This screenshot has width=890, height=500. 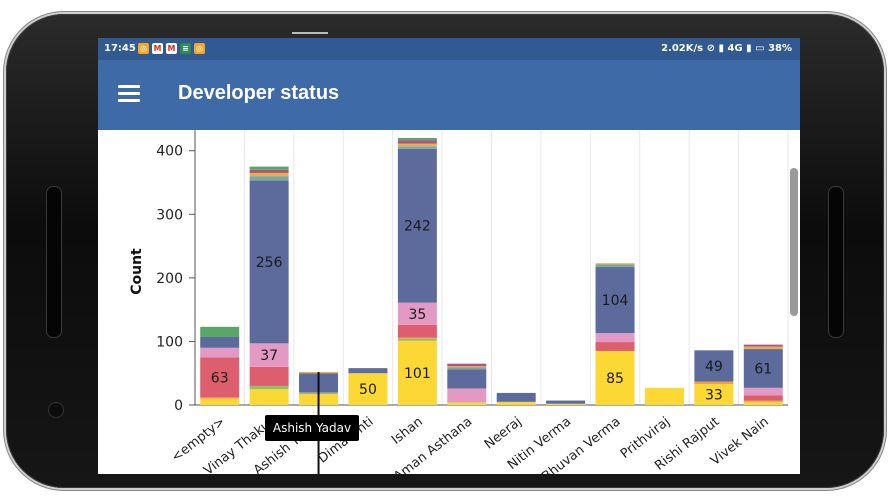 What do you see at coordinates (735, 48) in the screenshot?
I see `network-type: 4G` at bounding box center [735, 48].